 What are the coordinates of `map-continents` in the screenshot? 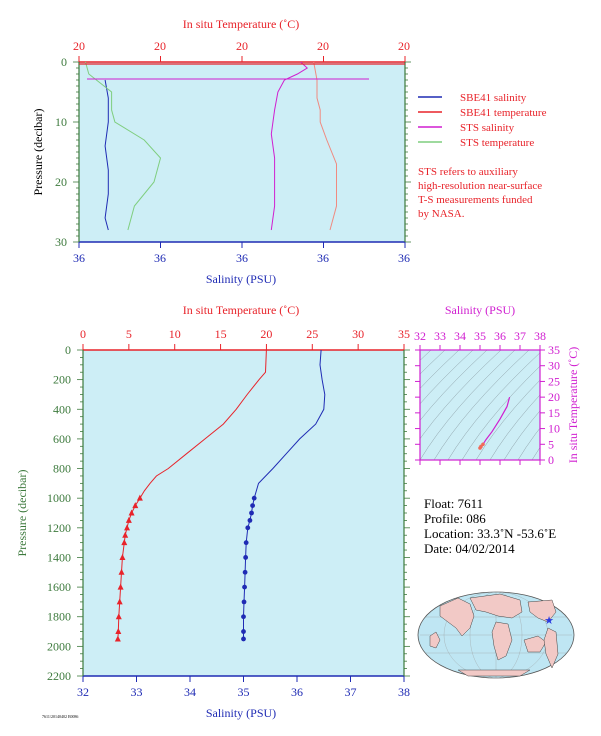 It's located at (494, 635).